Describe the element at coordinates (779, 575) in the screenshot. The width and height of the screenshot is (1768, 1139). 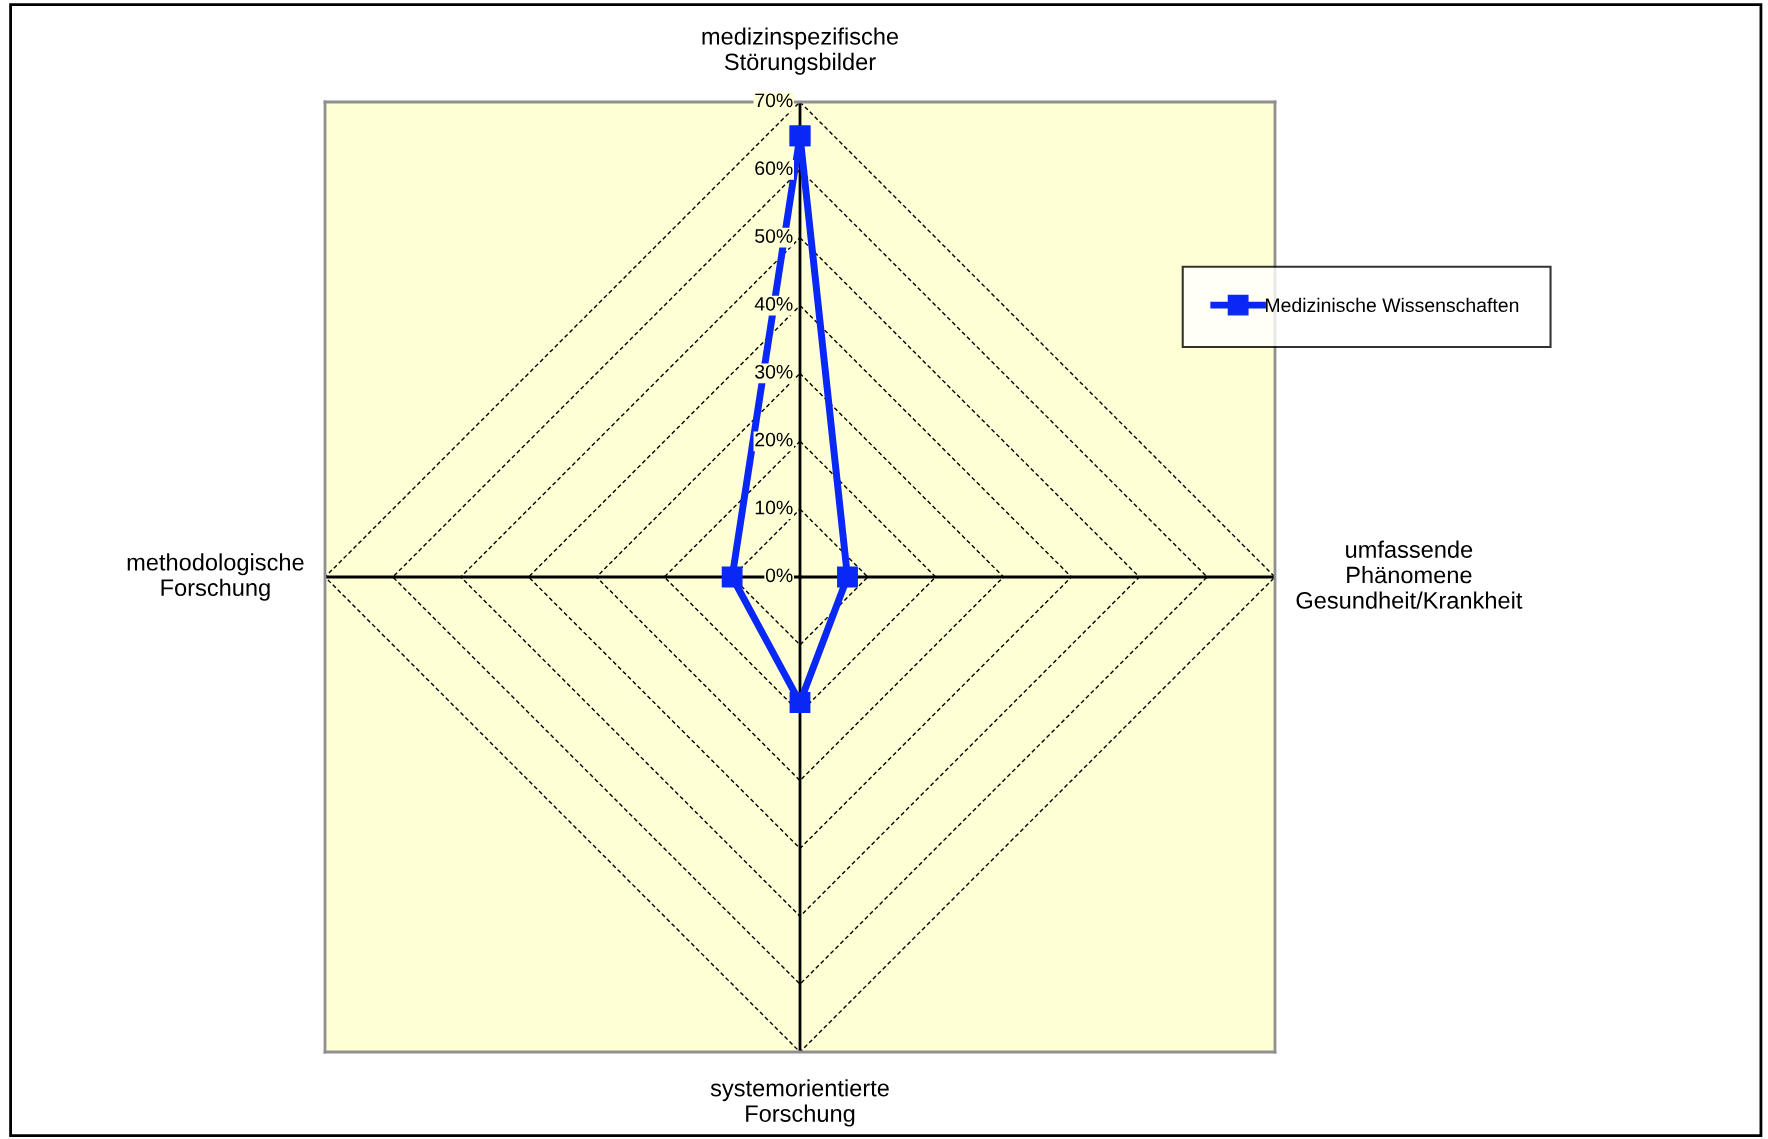
I see `y-tick-label: 0%` at that location.